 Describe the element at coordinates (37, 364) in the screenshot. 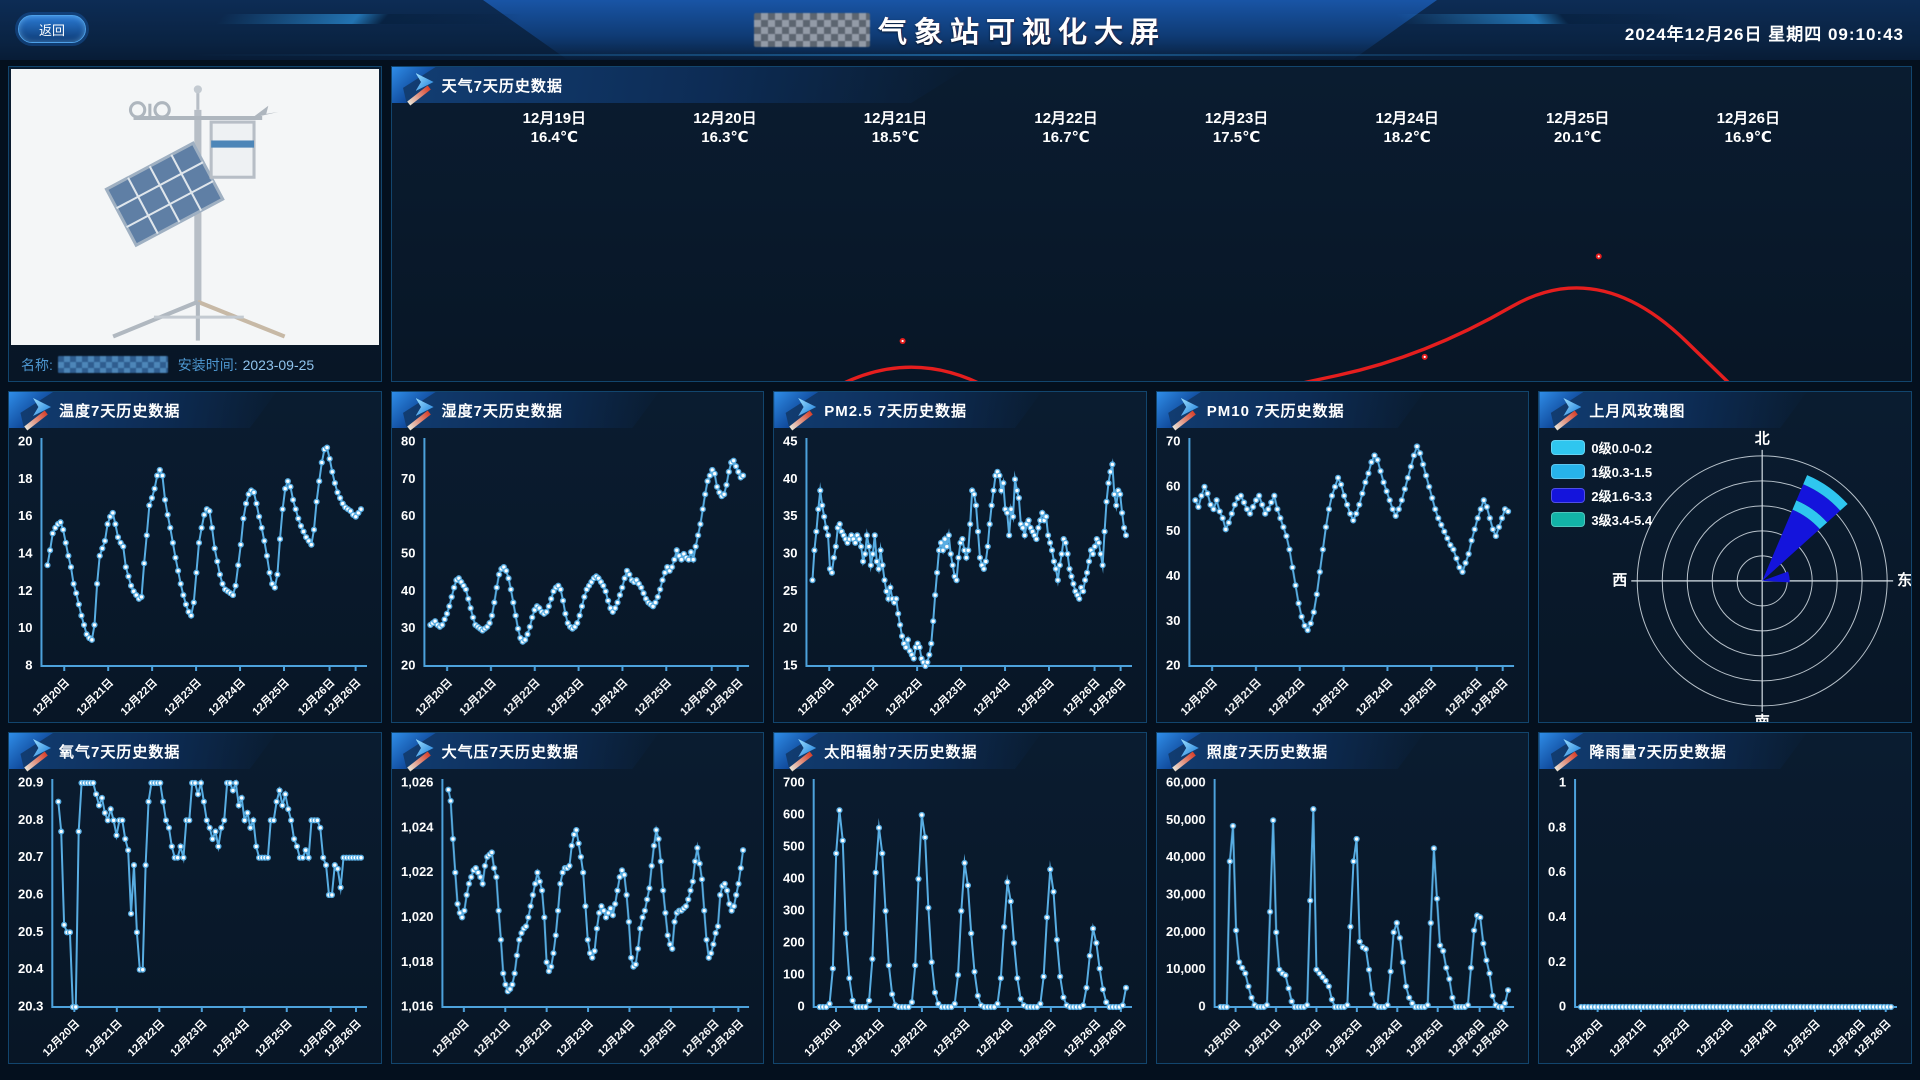

I see `field-label: 名称:` at that location.